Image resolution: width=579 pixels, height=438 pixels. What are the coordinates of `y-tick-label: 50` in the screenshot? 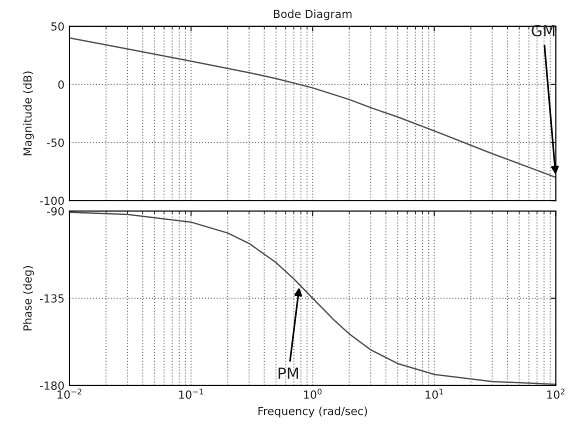 It's located at (57, 26).